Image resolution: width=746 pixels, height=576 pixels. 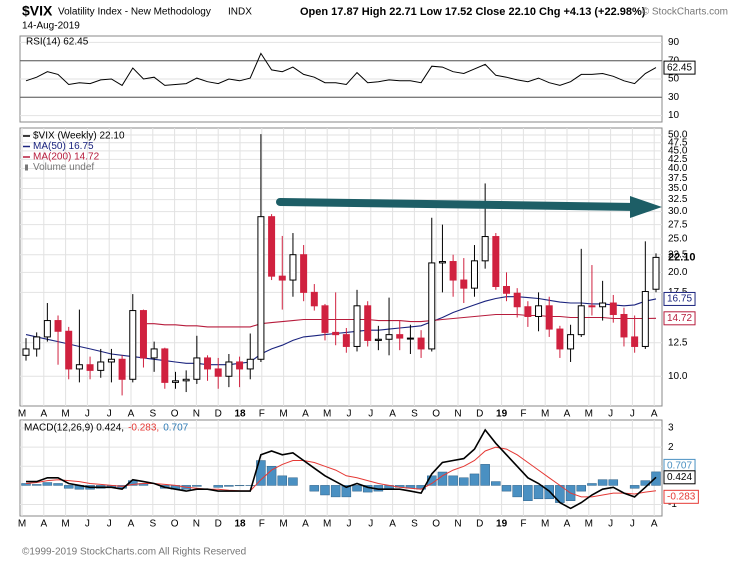 What do you see at coordinates (37, 11) in the screenshot?
I see `symbol: $VIX` at bounding box center [37, 11].